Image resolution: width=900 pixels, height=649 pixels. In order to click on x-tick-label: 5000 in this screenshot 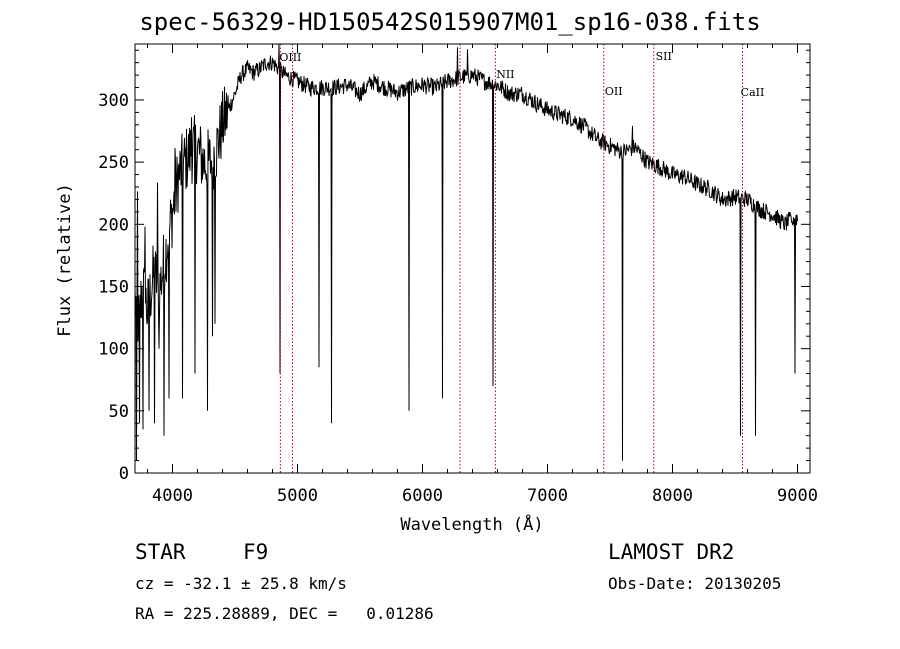, I will do `click(297, 496)`.